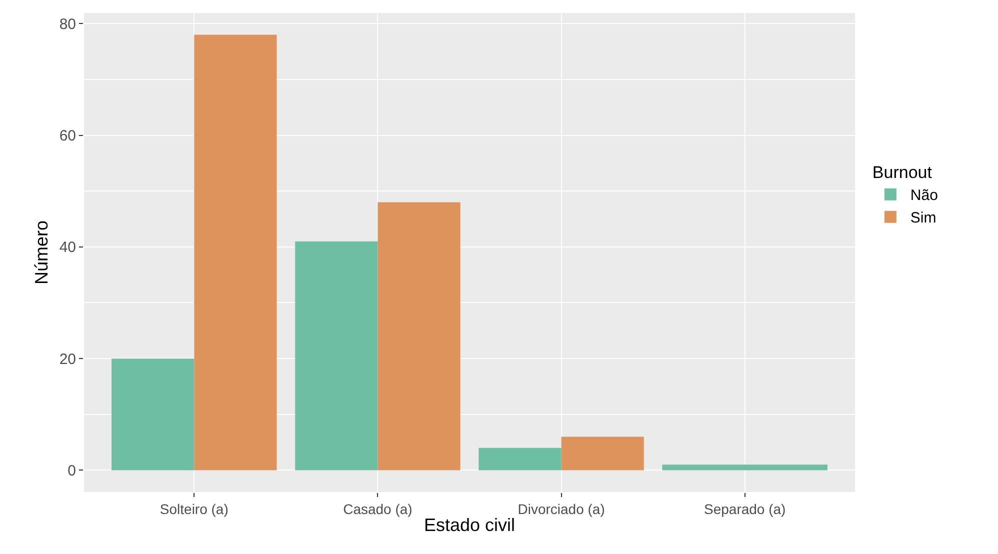 Image resolution: width=998 pixels, height=554 pixels. Describe the element at coordinates (902, 172) in the screenshot. I see `legend-title: Burnout` at that location.